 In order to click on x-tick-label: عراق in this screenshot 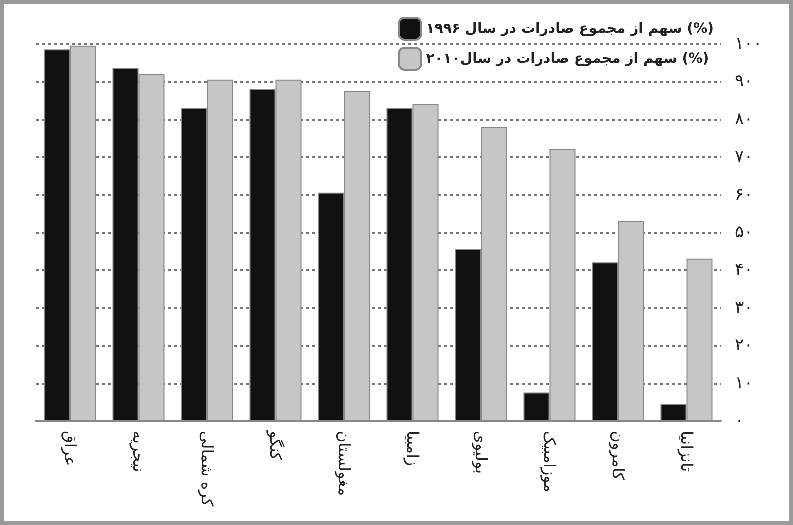, I will do `click(70, 448)`.